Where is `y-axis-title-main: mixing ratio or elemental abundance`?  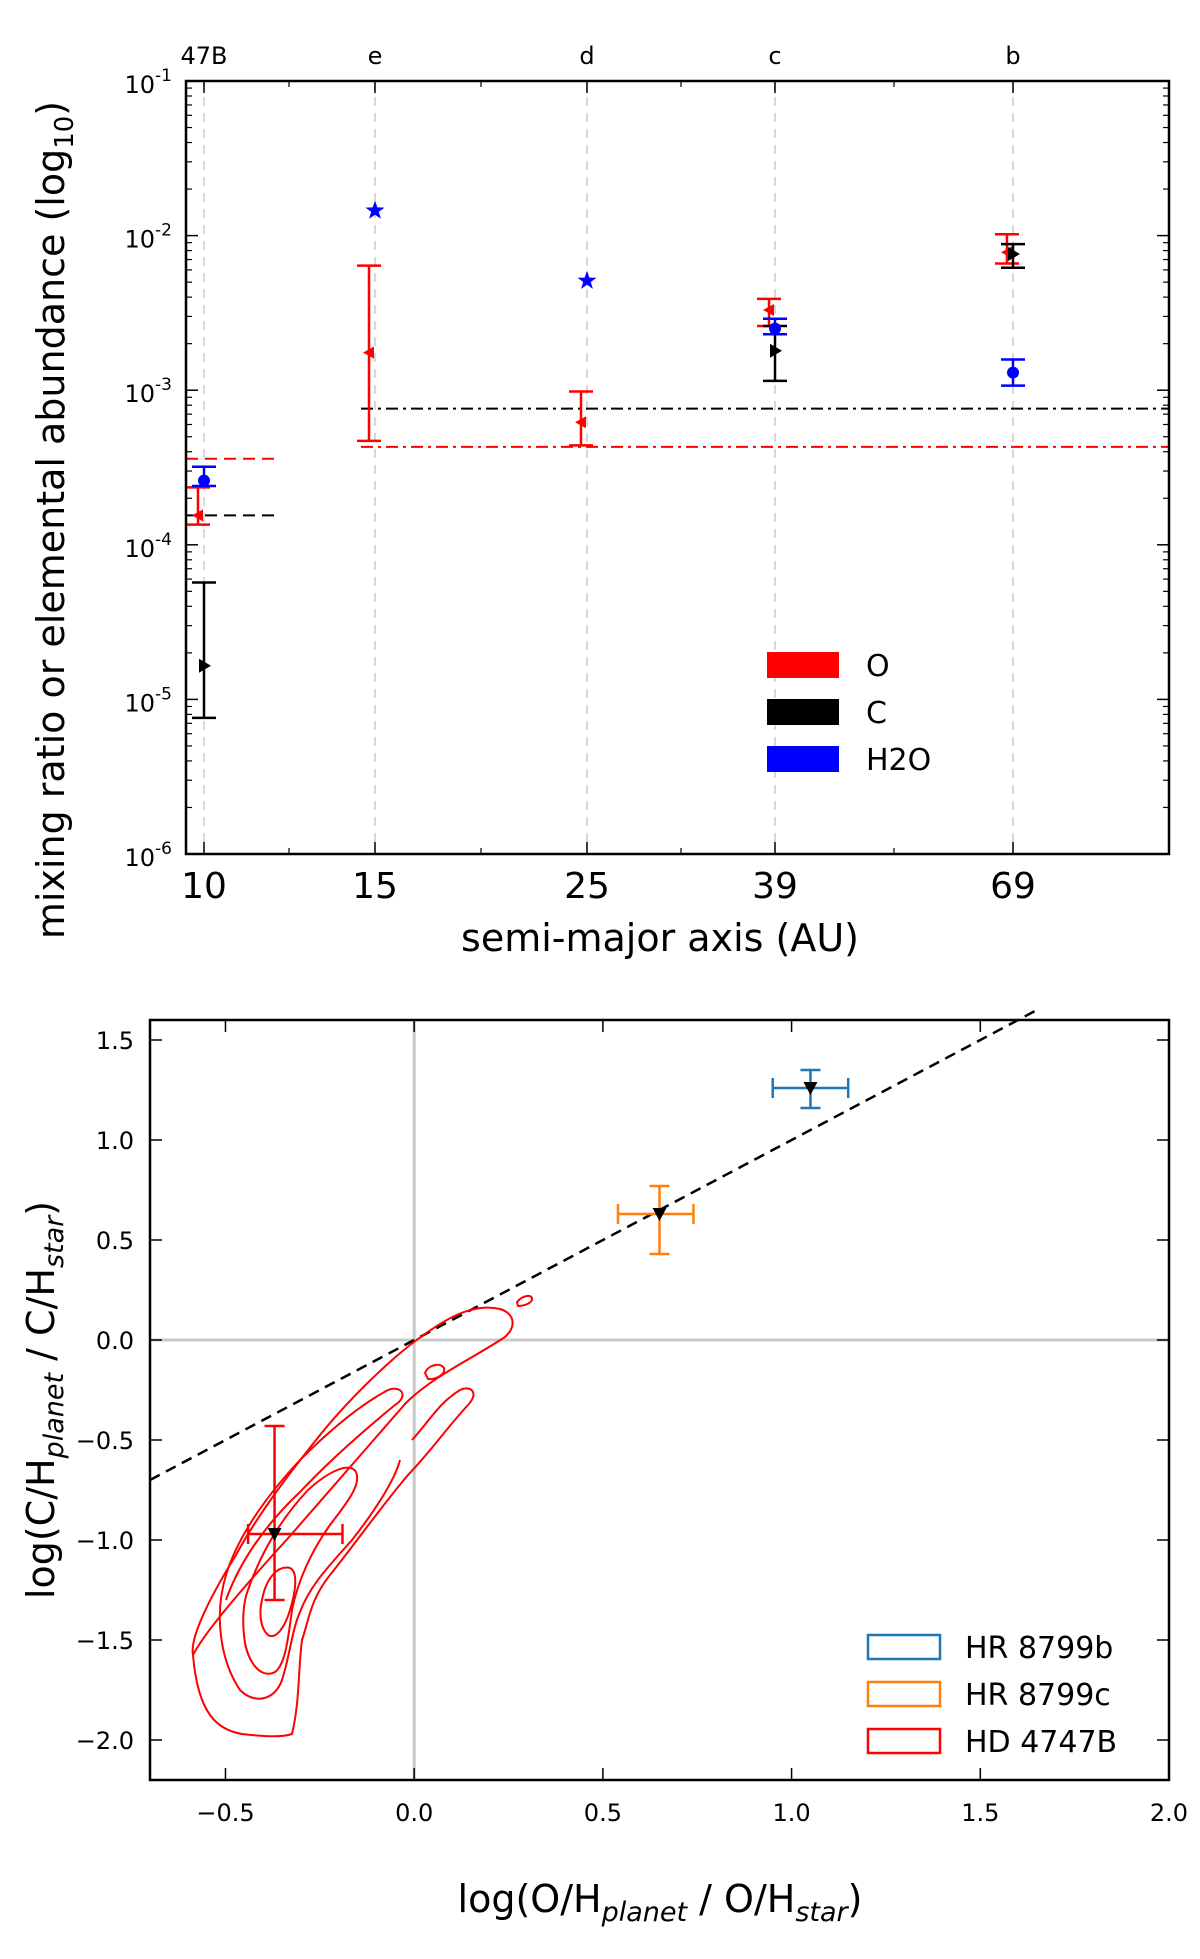
y-axis-title-main: mixing ratio or elemental abundance is located at coordinates (51, 587).